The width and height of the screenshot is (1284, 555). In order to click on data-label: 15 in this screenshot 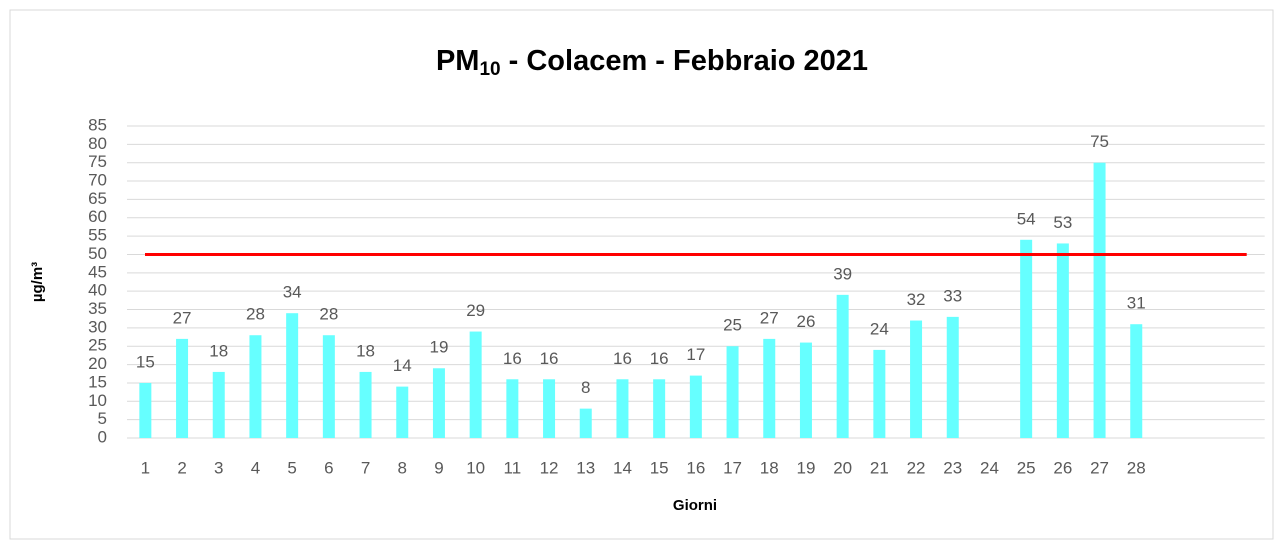, I will do `click(145, 361)`.